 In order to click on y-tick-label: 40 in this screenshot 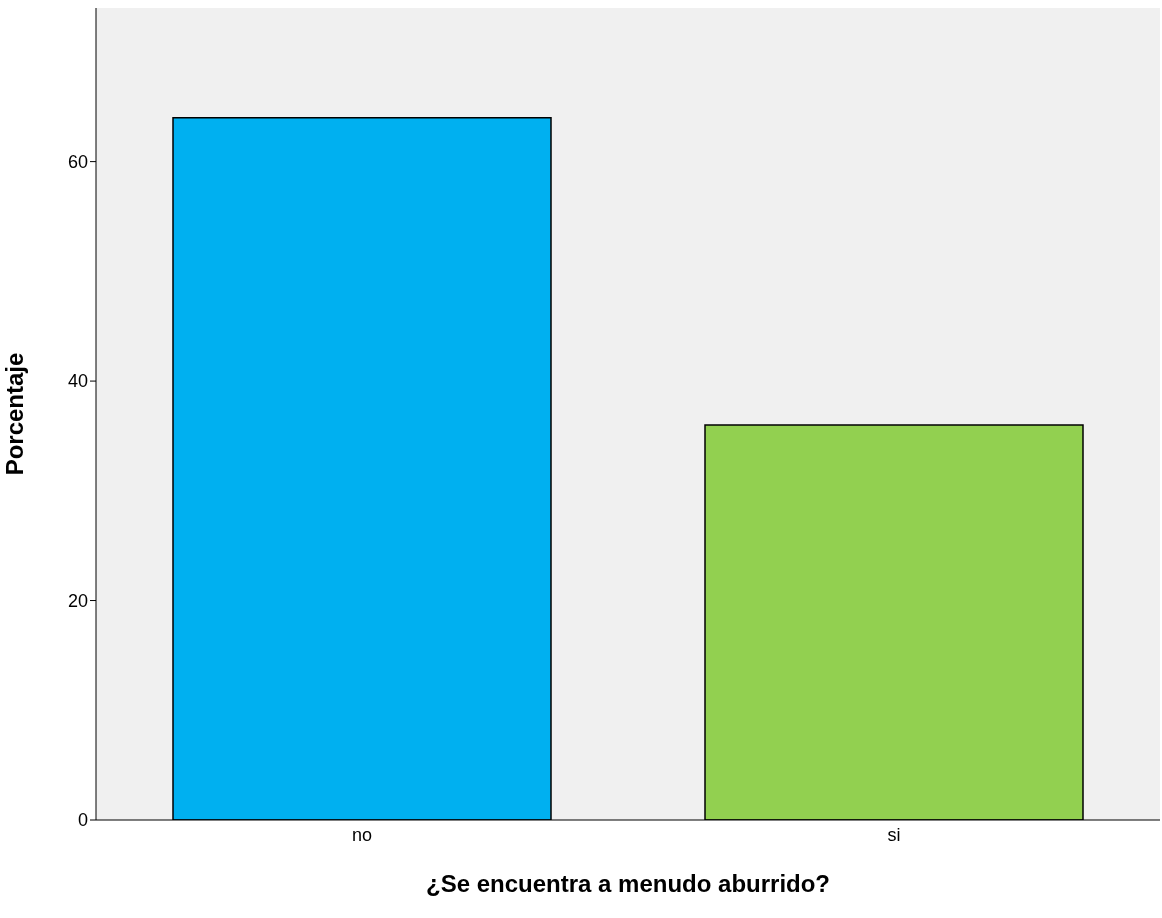, I will do `click(77, 381)`.